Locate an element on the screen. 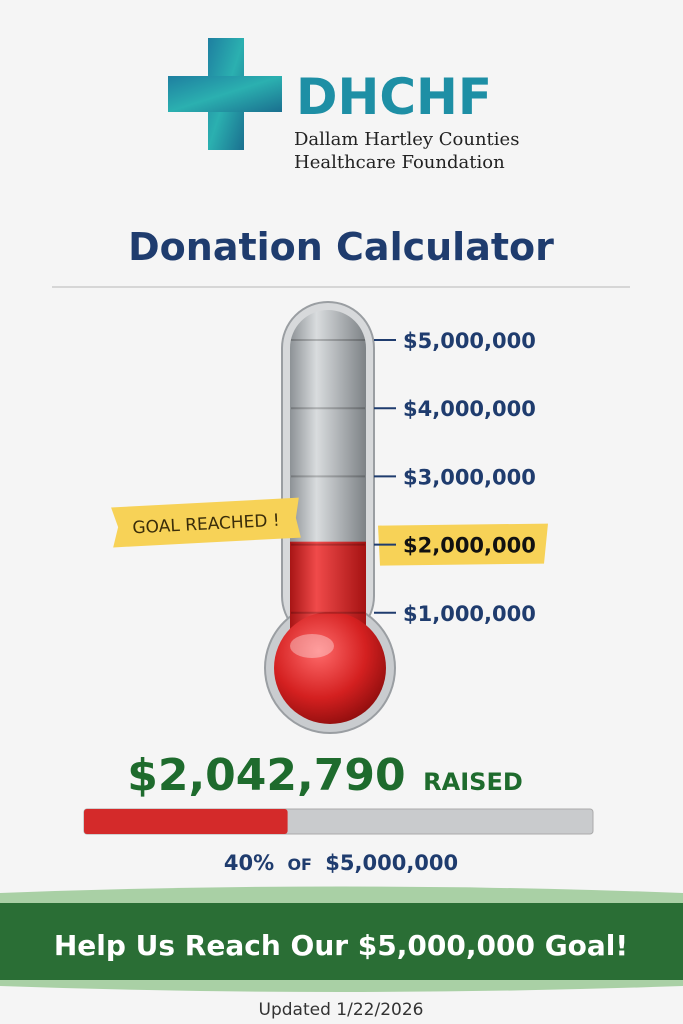 The image size is (683, 1024). progress is located at coordinates (186, 821).